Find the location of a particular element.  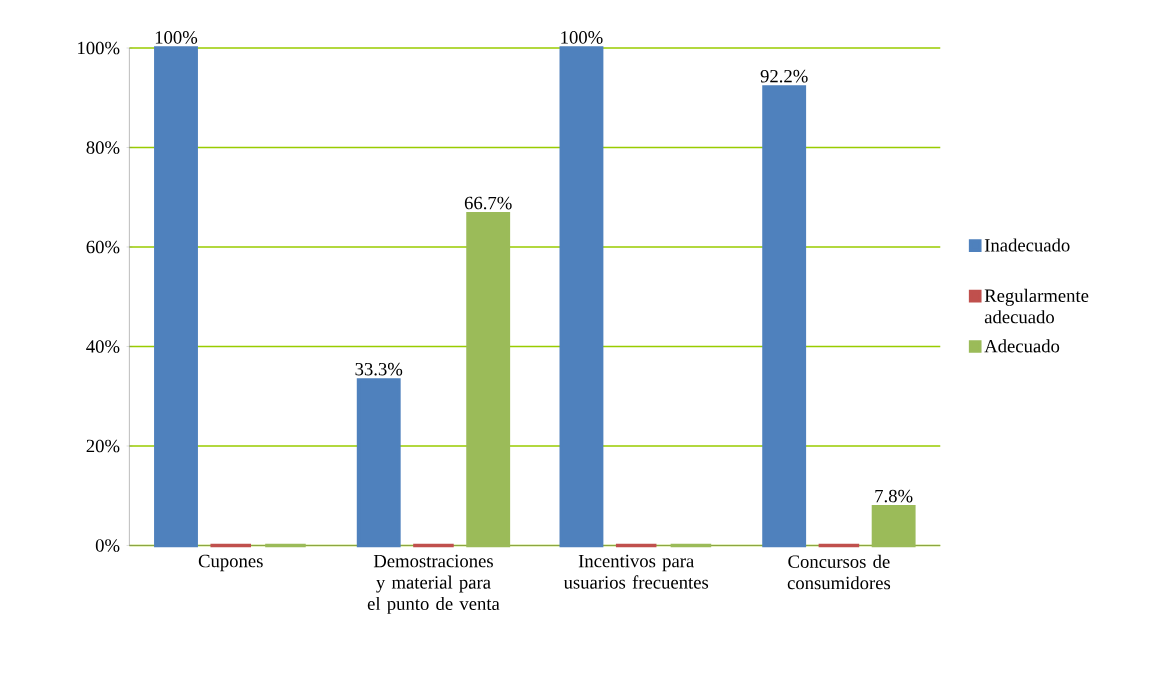

data-label: 66.7% is located at coordinates (488, 203).